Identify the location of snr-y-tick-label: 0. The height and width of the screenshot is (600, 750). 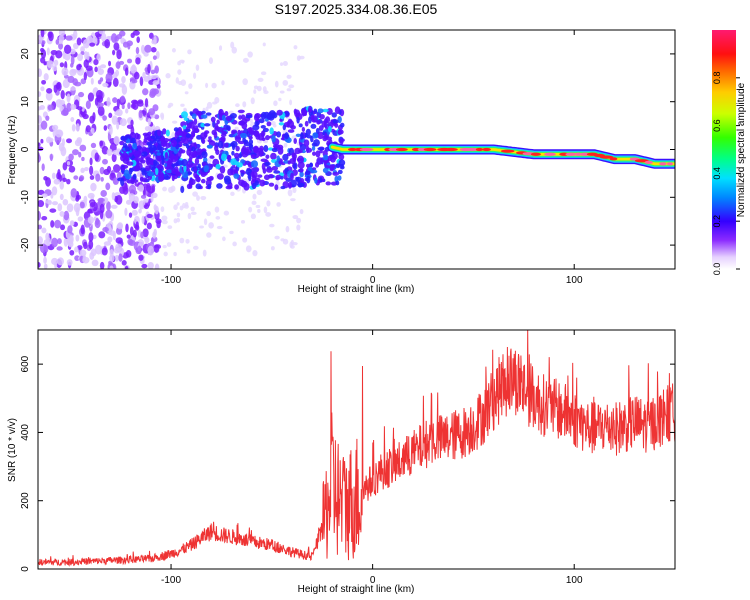
(25, 569).